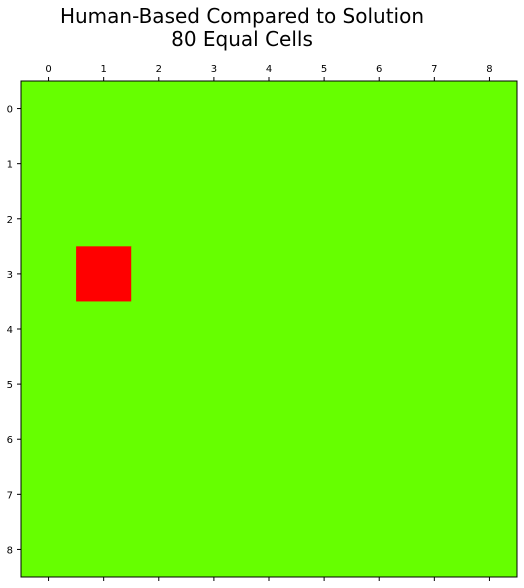 The width and height of the screenshot is (524, 588). I want to click on y-tick-label: 6, so click(10, 440).